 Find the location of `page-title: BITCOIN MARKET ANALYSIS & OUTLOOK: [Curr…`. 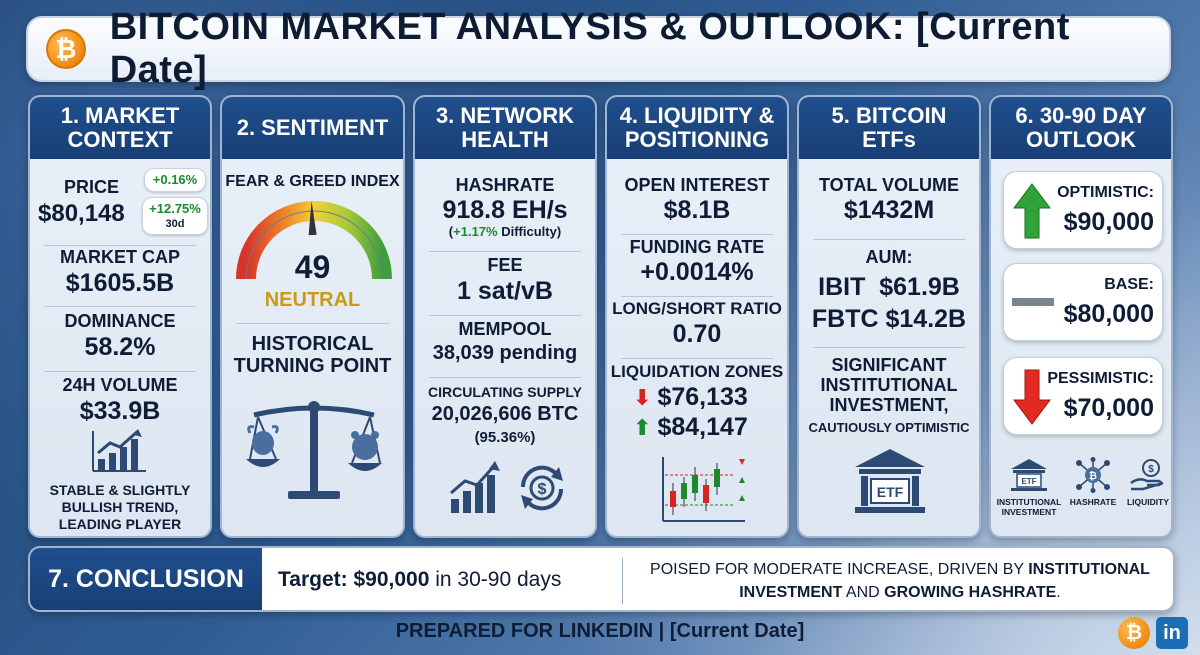

page-title: BITCOIN MARKET ANALYSIS & OUTLOOK: [Curr… is located at coordinates (589, 48).